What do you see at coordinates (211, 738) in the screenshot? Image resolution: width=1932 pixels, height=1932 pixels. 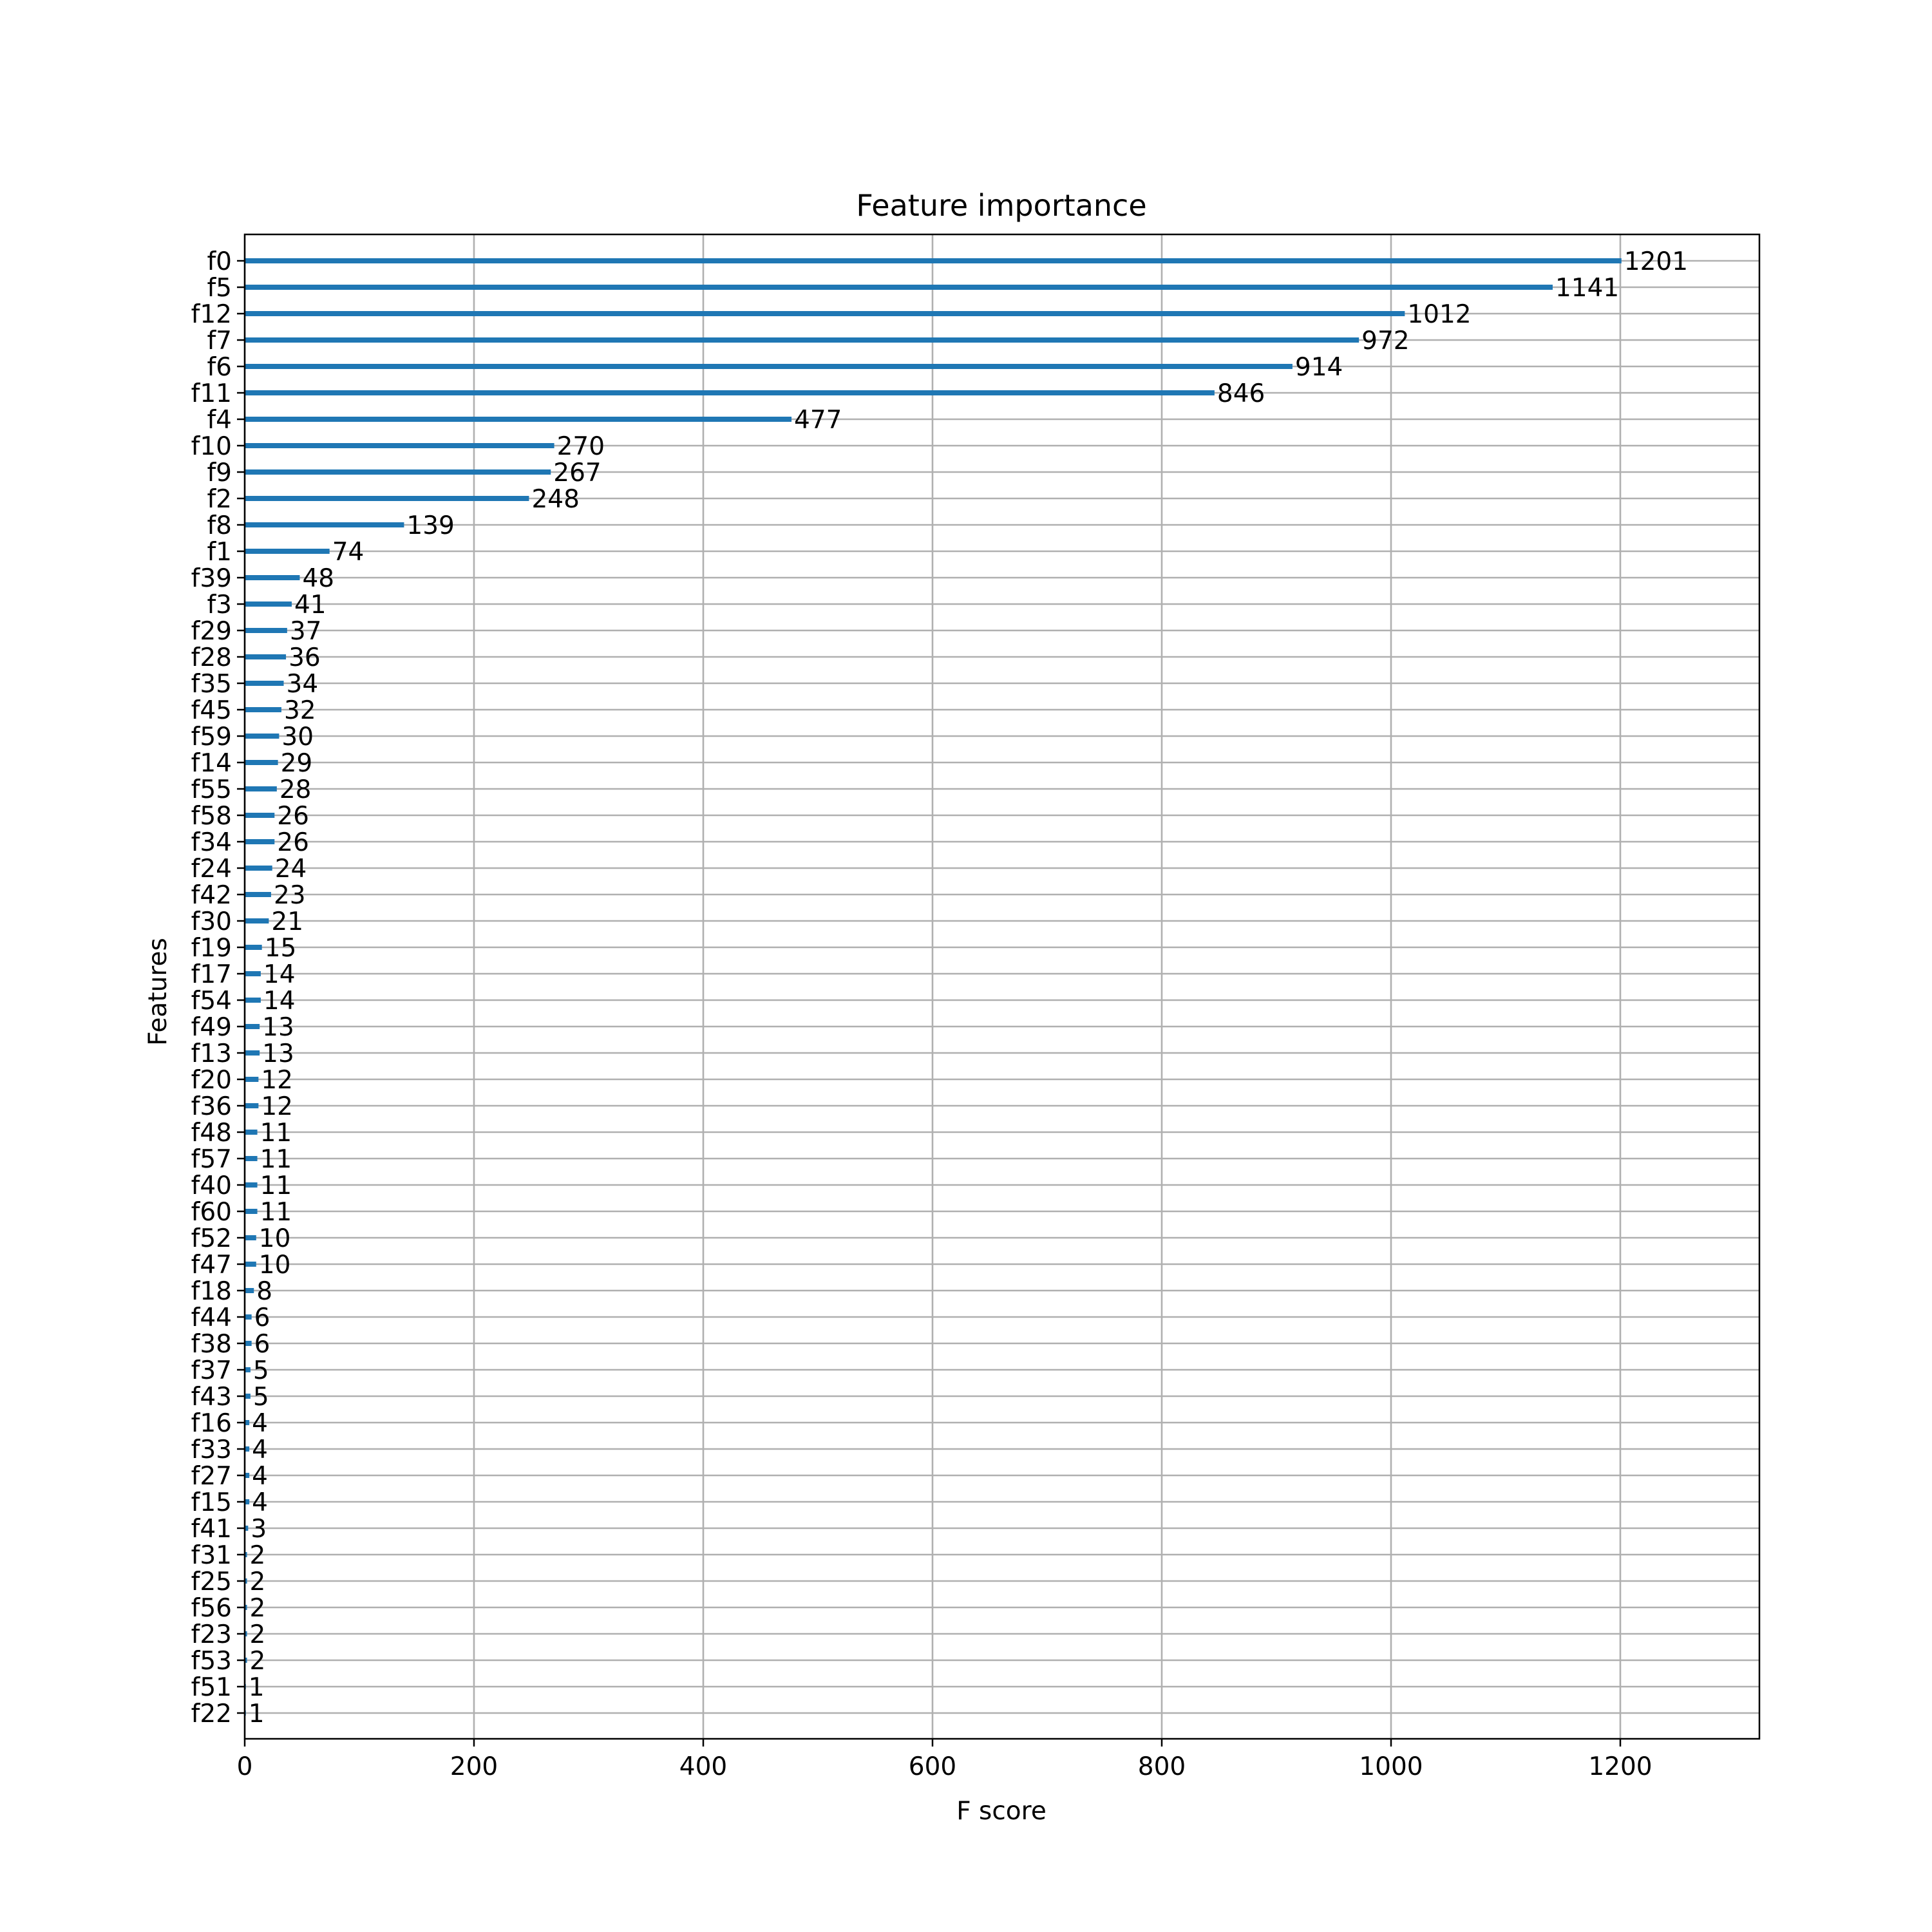 I see `y-tick-label-f59: f59` at bounding box center [211, 738].